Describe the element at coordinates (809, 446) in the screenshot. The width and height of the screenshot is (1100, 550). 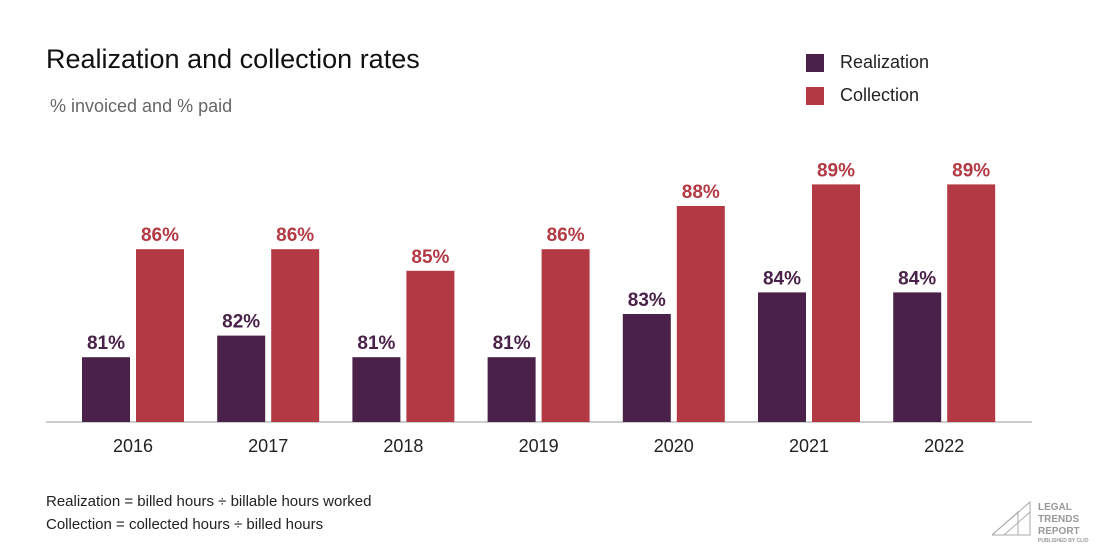
I see `x-tick-label: 2021` at that location.